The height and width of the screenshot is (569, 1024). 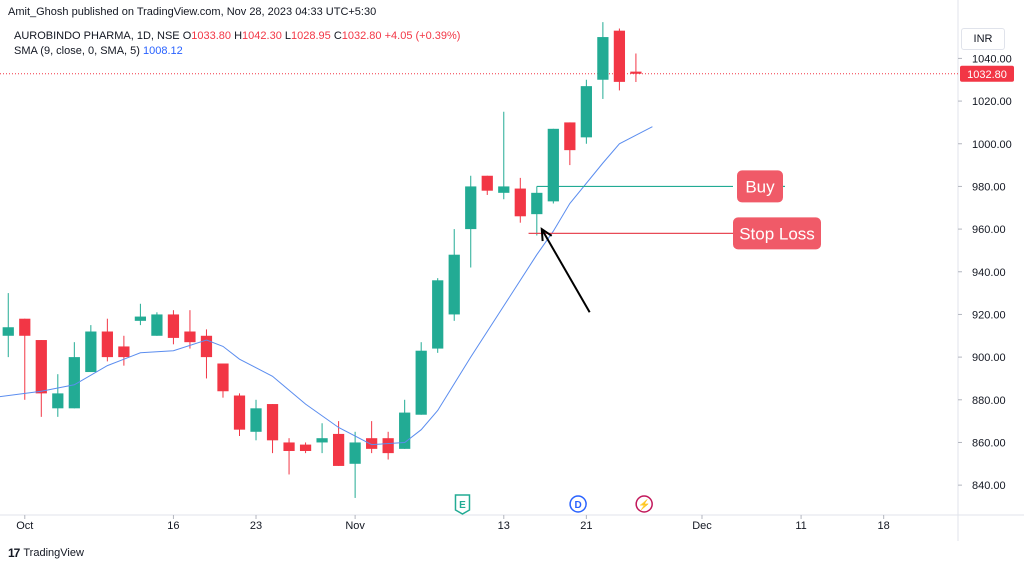 What do you see at coordinates (989, 443) in the screenshot?
I see `y-tick-label: 860.00` at bounding box center [989, 443].